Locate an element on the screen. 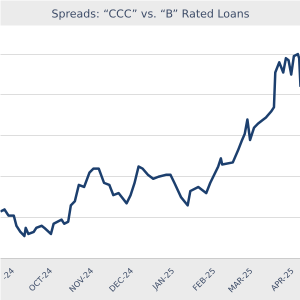 This screenshot has width=300, height=300. chart-title: Spreads: “CCC” vs. “B” Rated Loans is located at coordinates (151, 14).